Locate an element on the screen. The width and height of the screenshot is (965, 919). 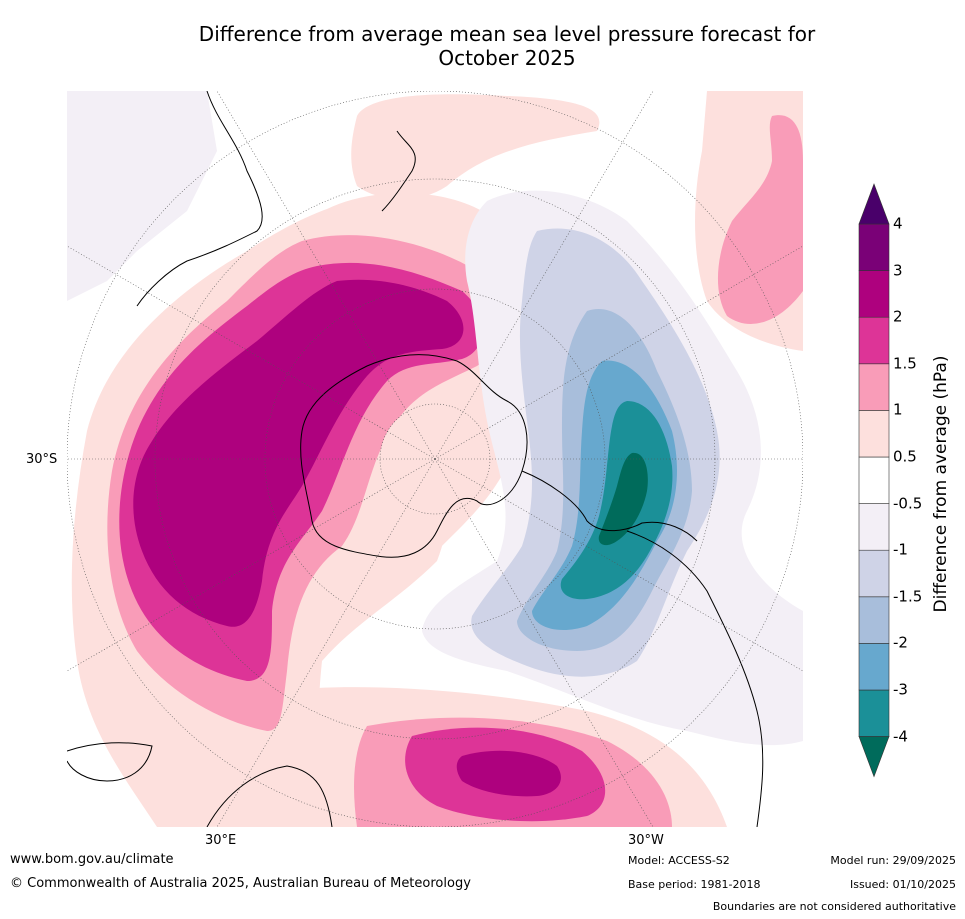
colorbar-tick-label: 2 is located at coordinates (898, 316).